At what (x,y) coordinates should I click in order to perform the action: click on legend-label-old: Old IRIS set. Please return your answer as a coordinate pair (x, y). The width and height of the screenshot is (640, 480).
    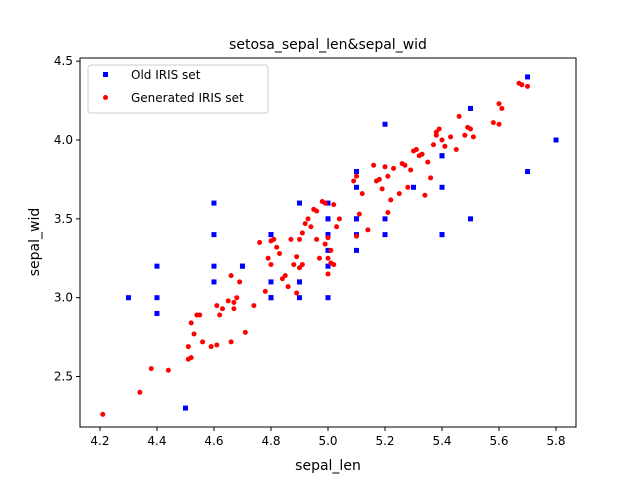
    Looking at the image, I should click on (166, 75).